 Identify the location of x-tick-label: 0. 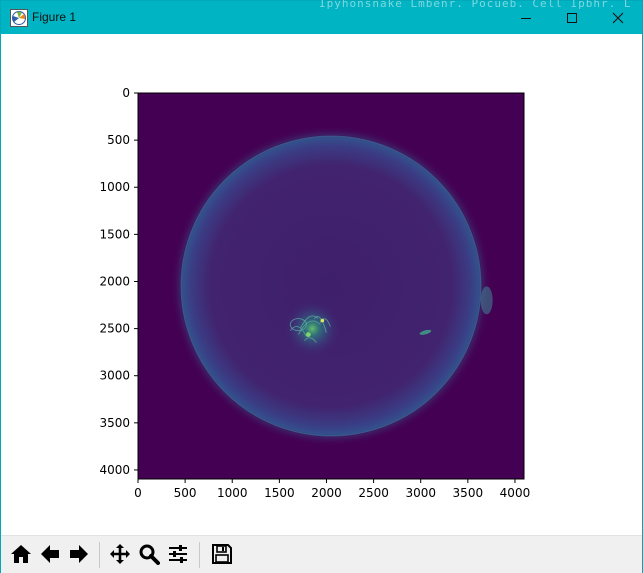
(138, 493).